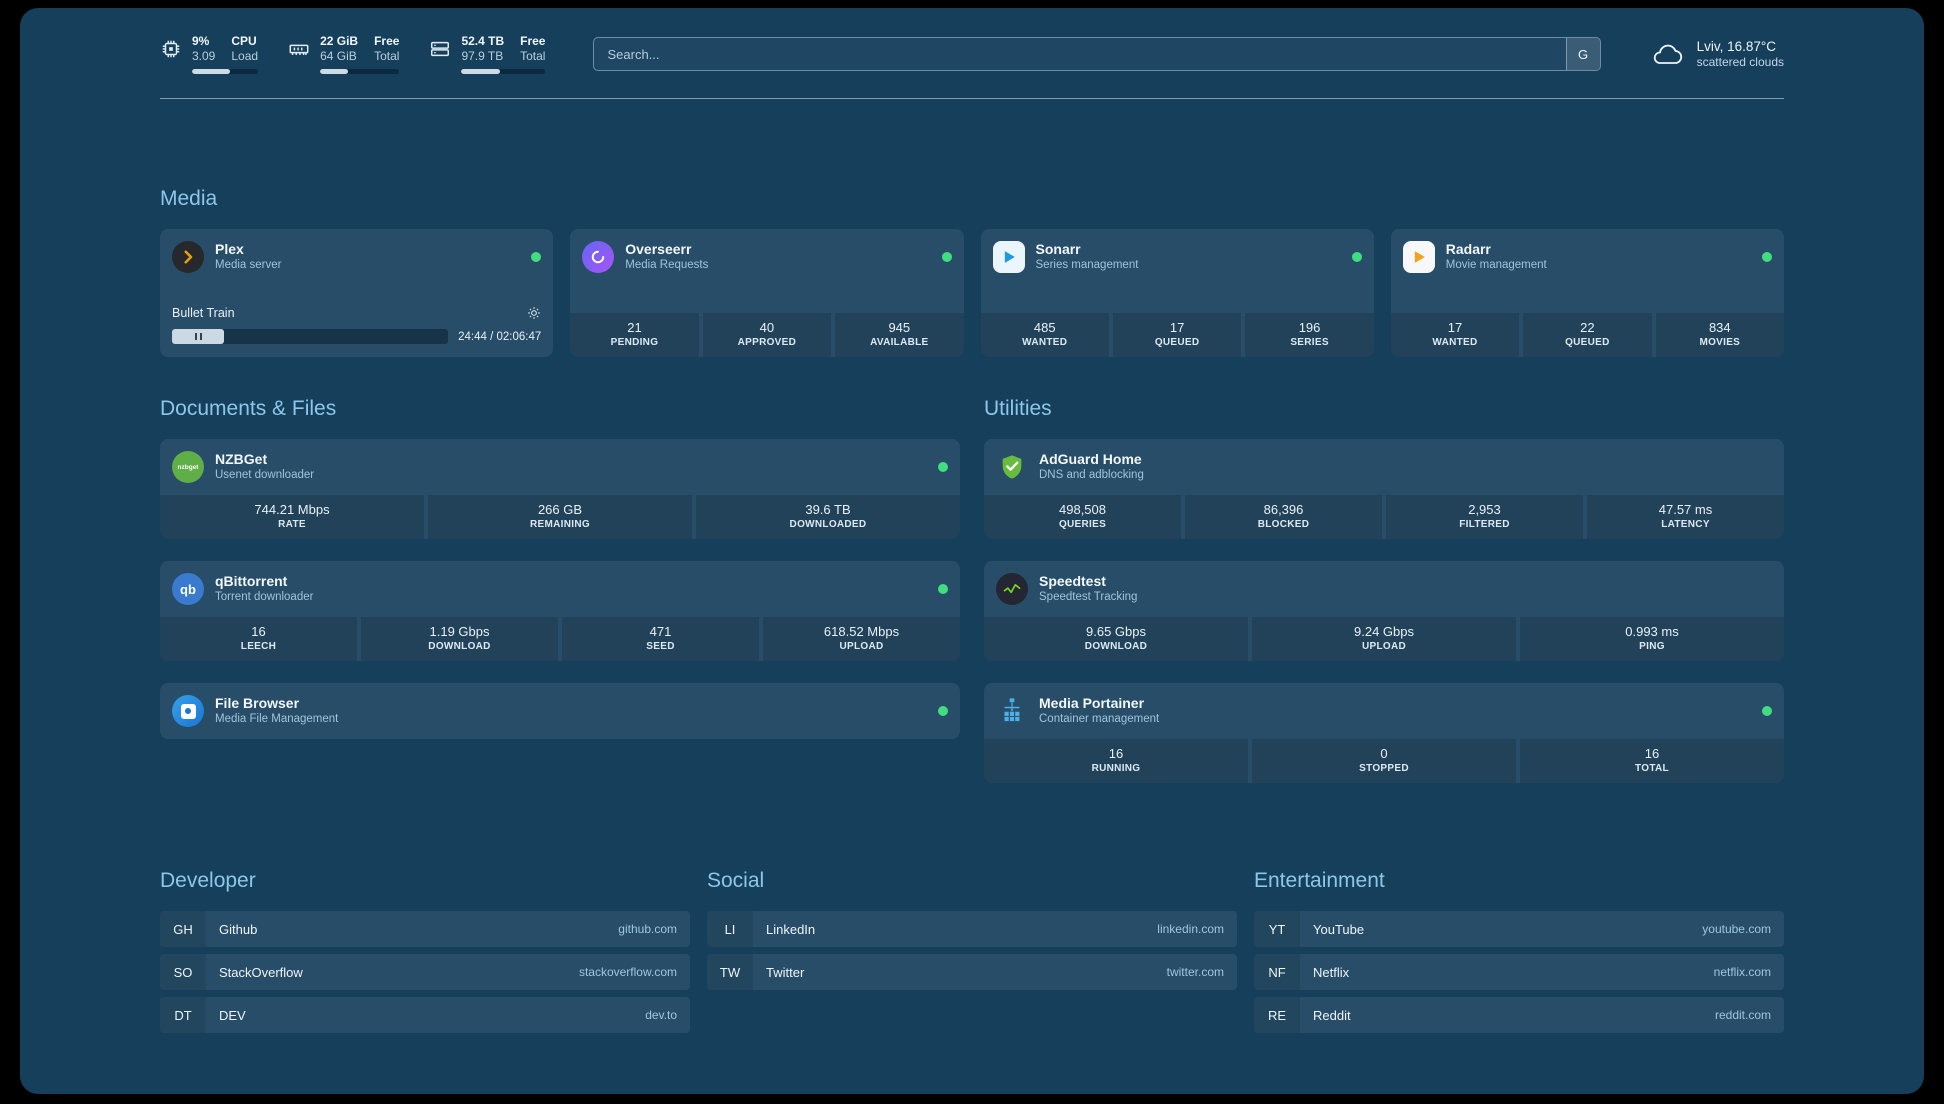 The width and height of the screenshot is (1944, 1104). I want to click on stat-box: 945 AVAILABLE, so click(899, 335).